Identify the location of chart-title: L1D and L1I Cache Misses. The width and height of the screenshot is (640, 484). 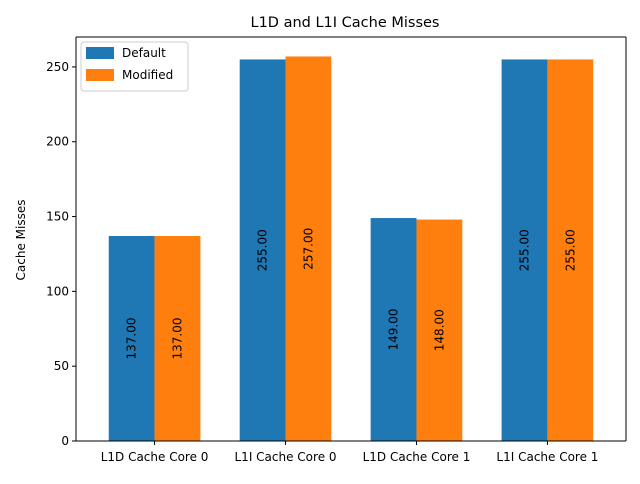
(345, 23).